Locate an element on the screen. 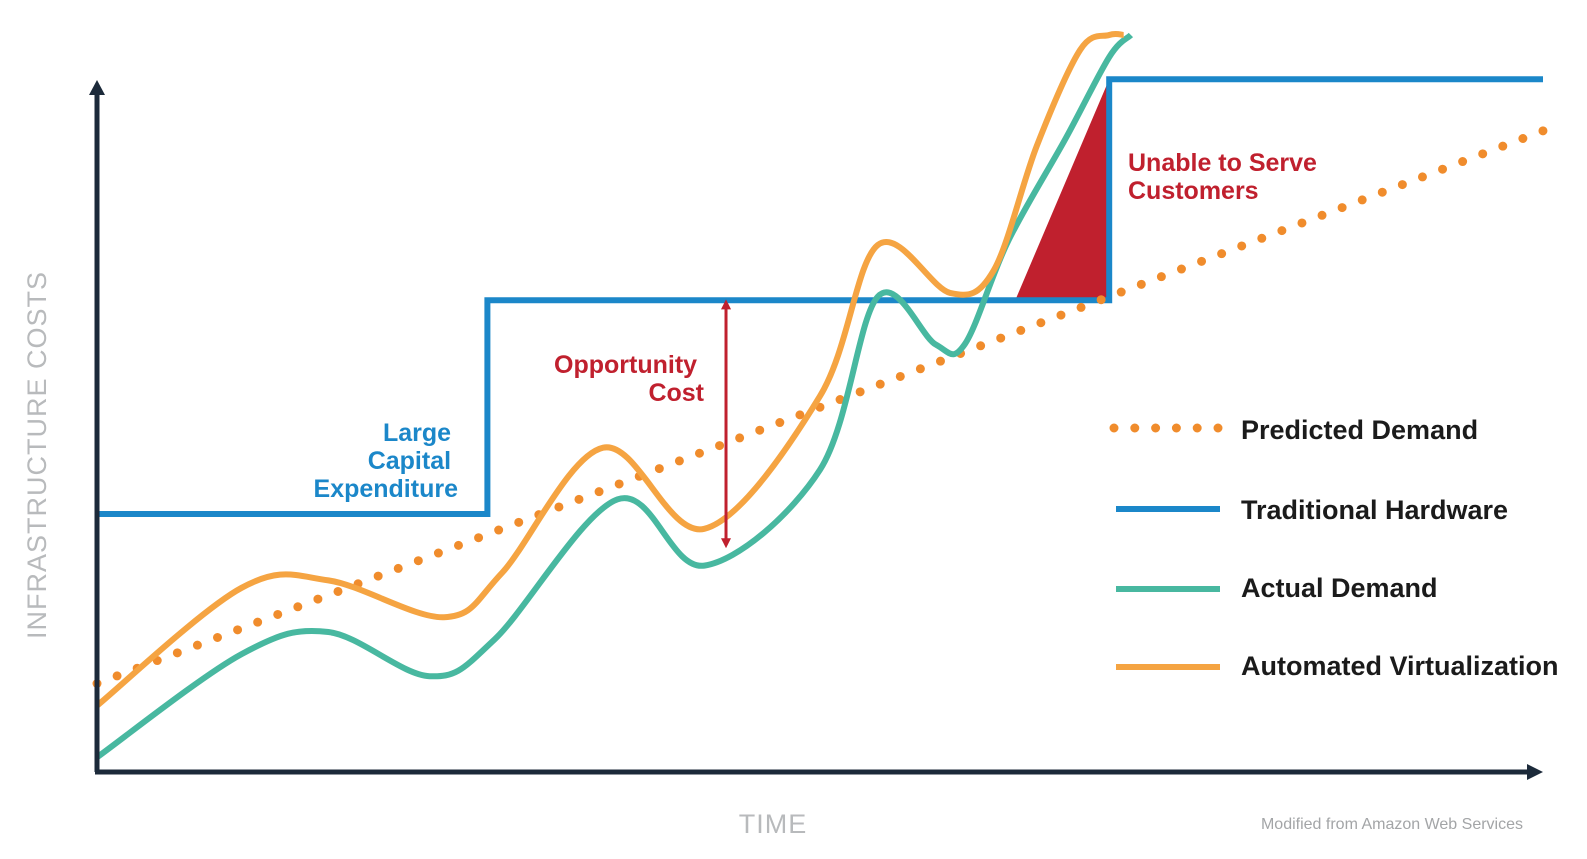 The width and height of the screenshot is (1587, 859). legend-label-automated-virtualization: Automated Virtualization is located at coordinates (1400, 666).